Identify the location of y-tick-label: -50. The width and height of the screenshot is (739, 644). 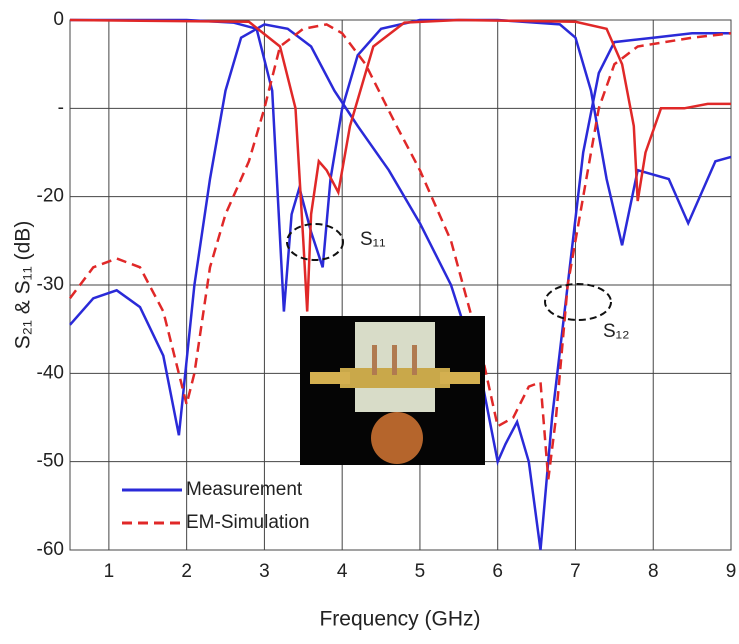
(50, 461).